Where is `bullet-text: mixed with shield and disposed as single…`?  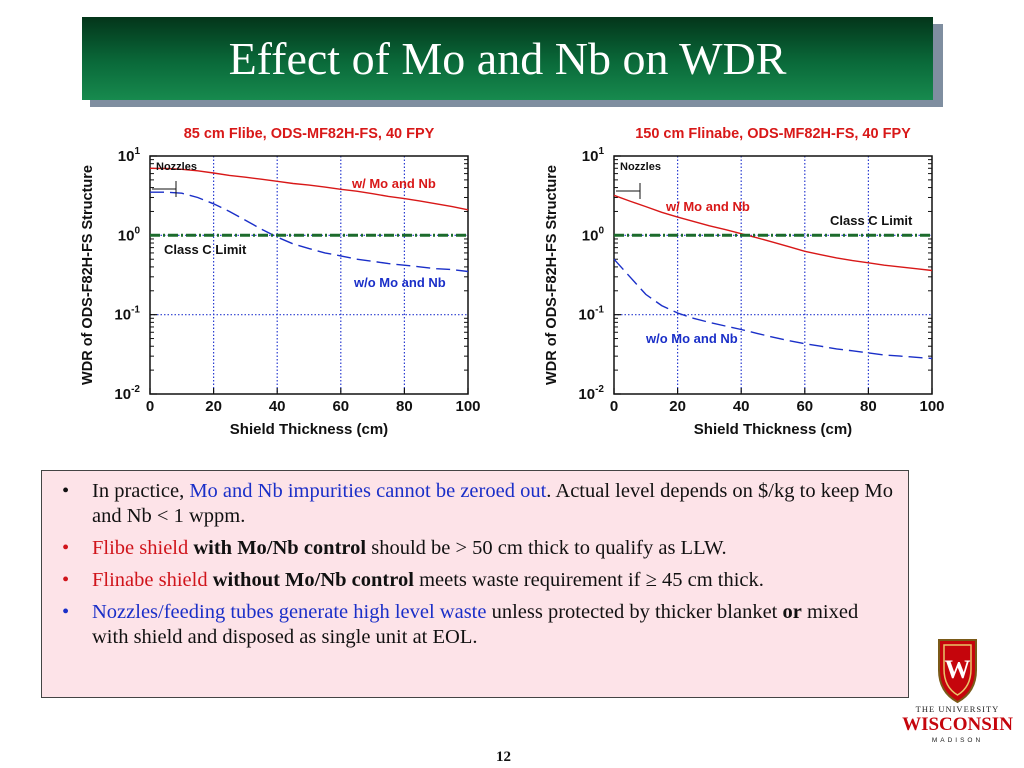
bullet-text: mixed with shield and disposed as single… is located at coordinates (475, 624).